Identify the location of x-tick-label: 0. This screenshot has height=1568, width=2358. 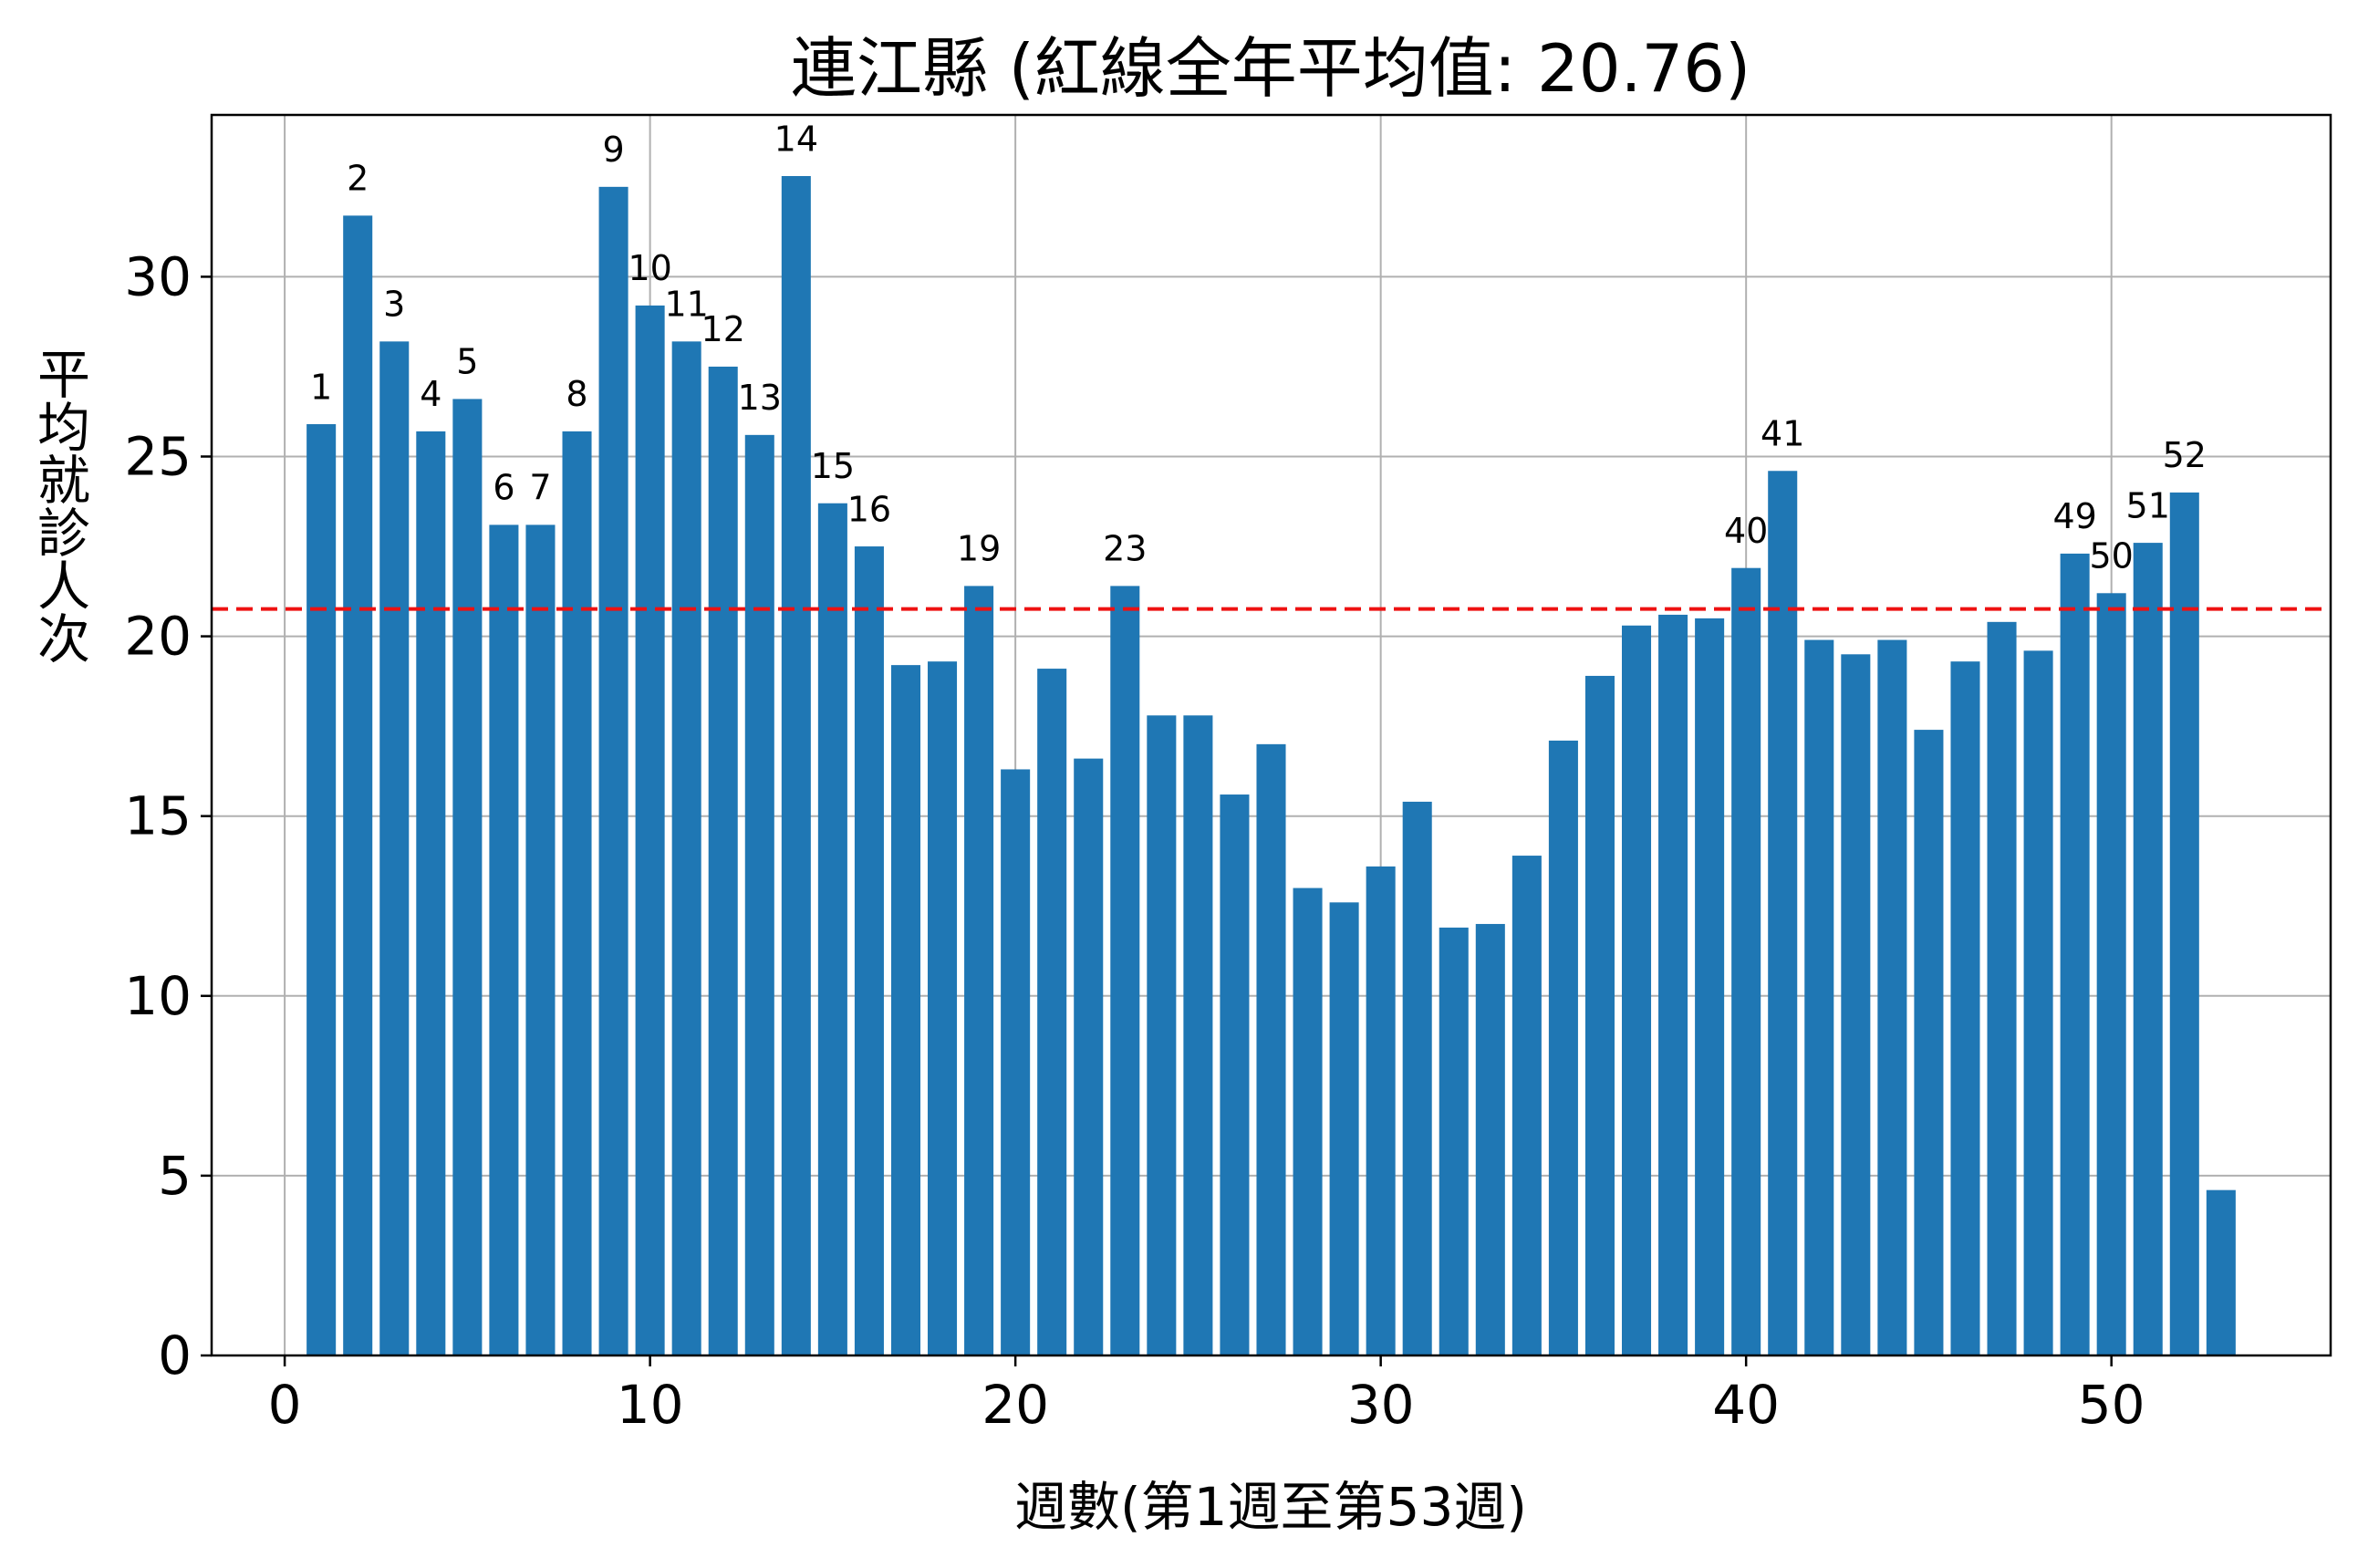
(285, 1405).